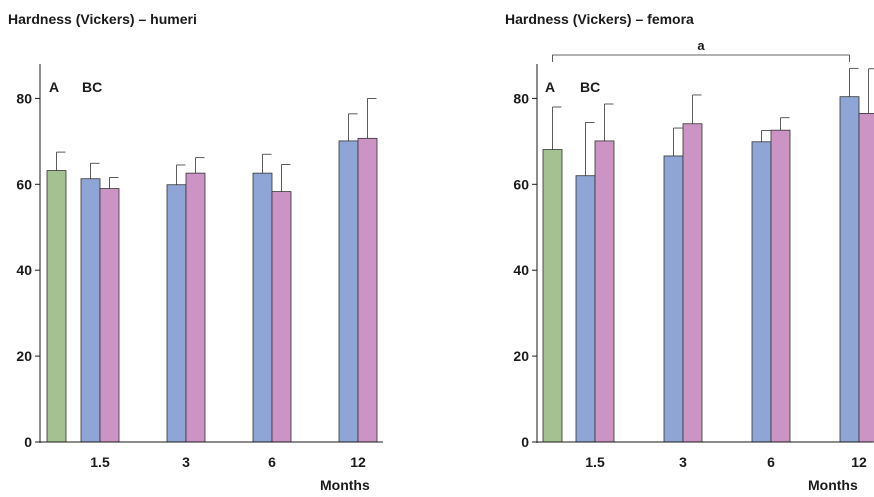 This screenshot has width=874, height=497. Describe the element at coordinates (701, 45) in the screenshot. I see `significance-label: a` at that location.